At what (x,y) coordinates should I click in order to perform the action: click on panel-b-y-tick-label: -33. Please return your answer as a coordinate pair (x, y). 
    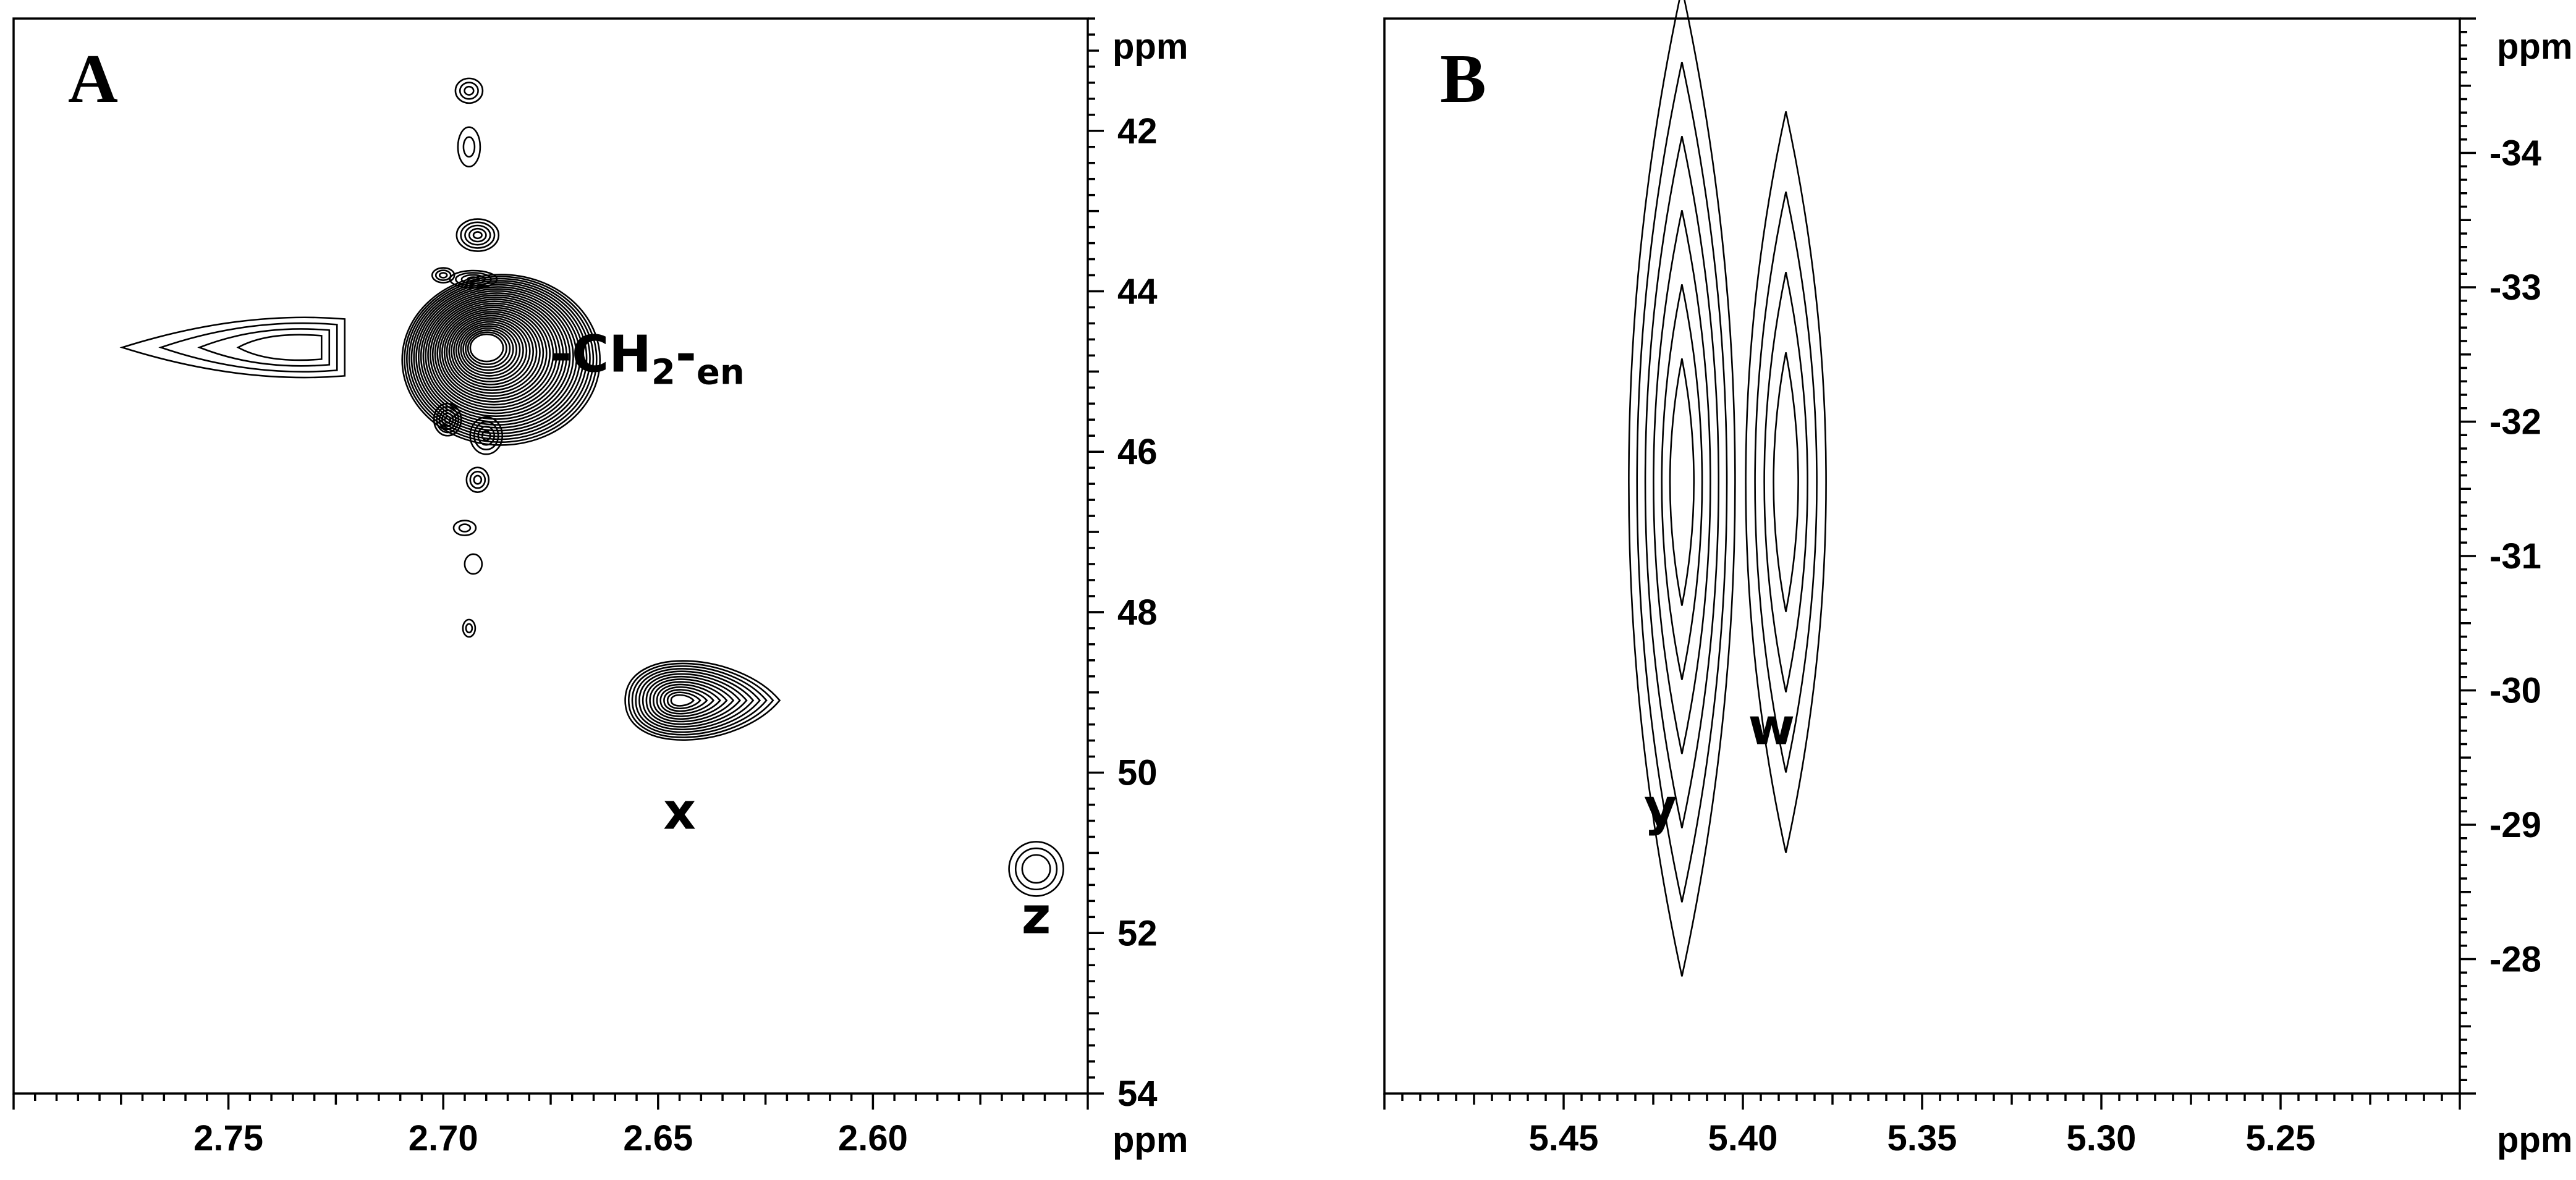
    Looking at the image, I should click on (2515, 288).